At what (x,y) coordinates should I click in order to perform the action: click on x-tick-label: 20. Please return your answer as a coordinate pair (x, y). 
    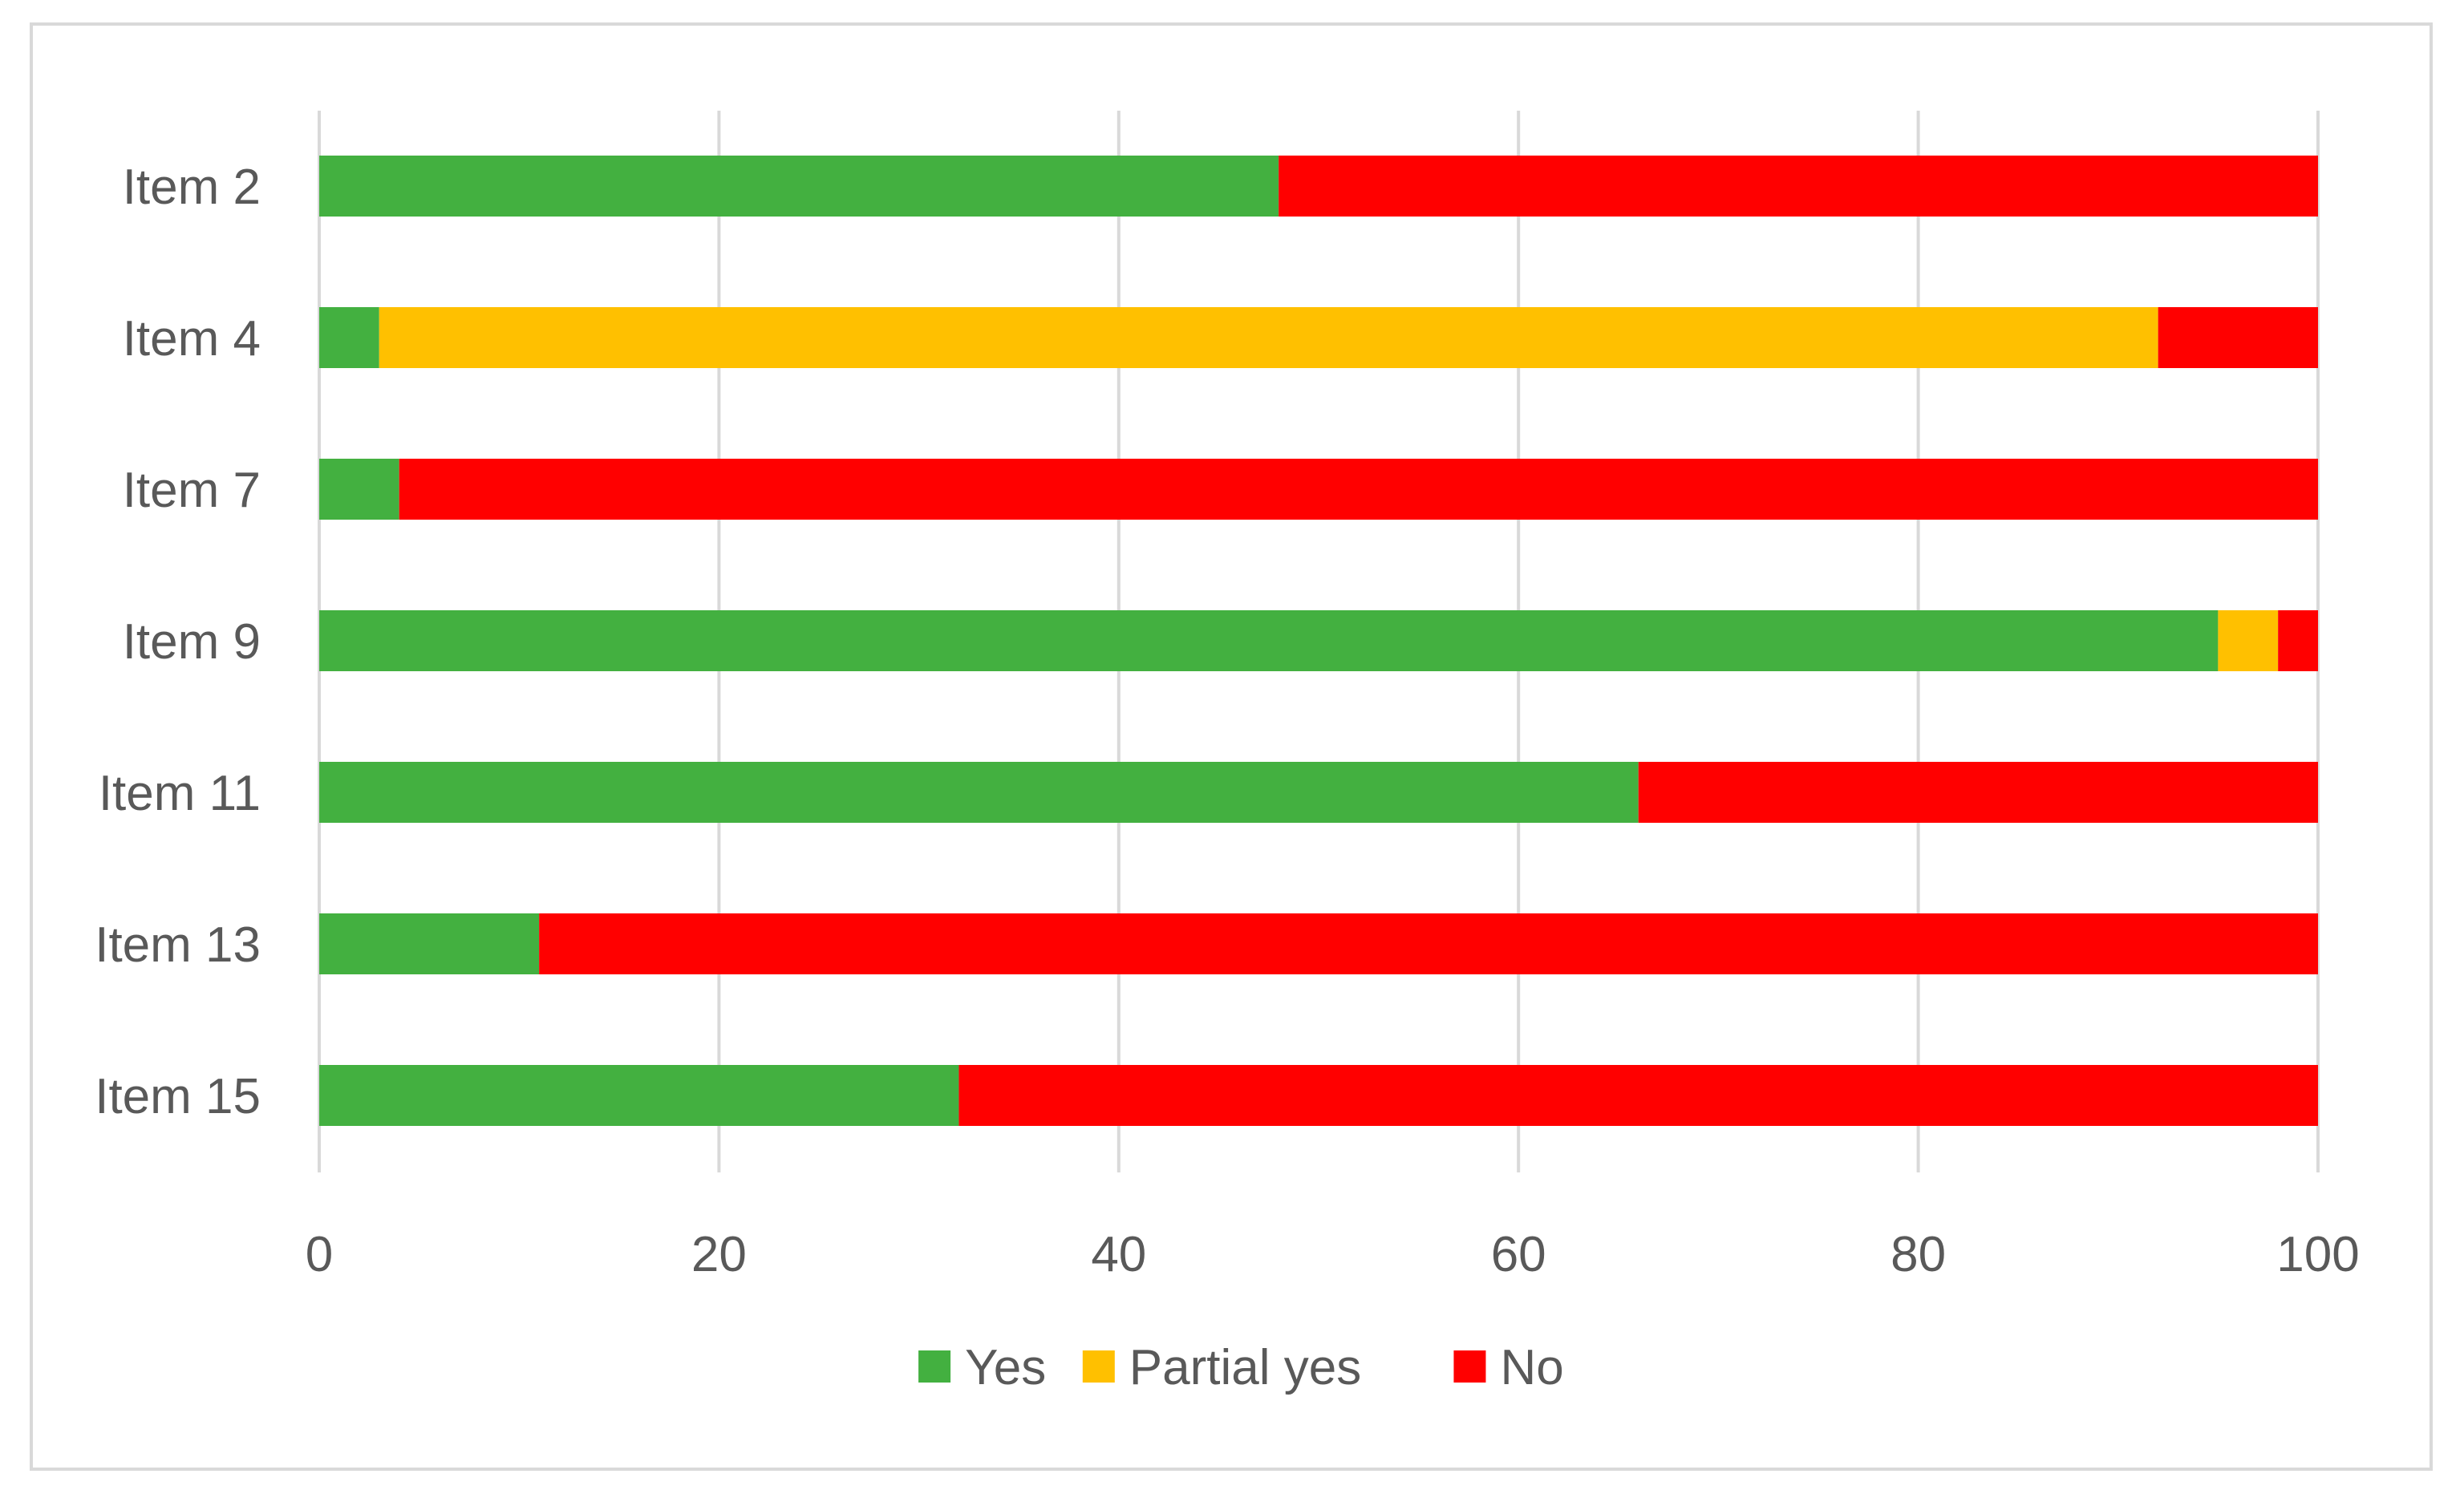
    Looking at the image, I should click on (719, 1254).